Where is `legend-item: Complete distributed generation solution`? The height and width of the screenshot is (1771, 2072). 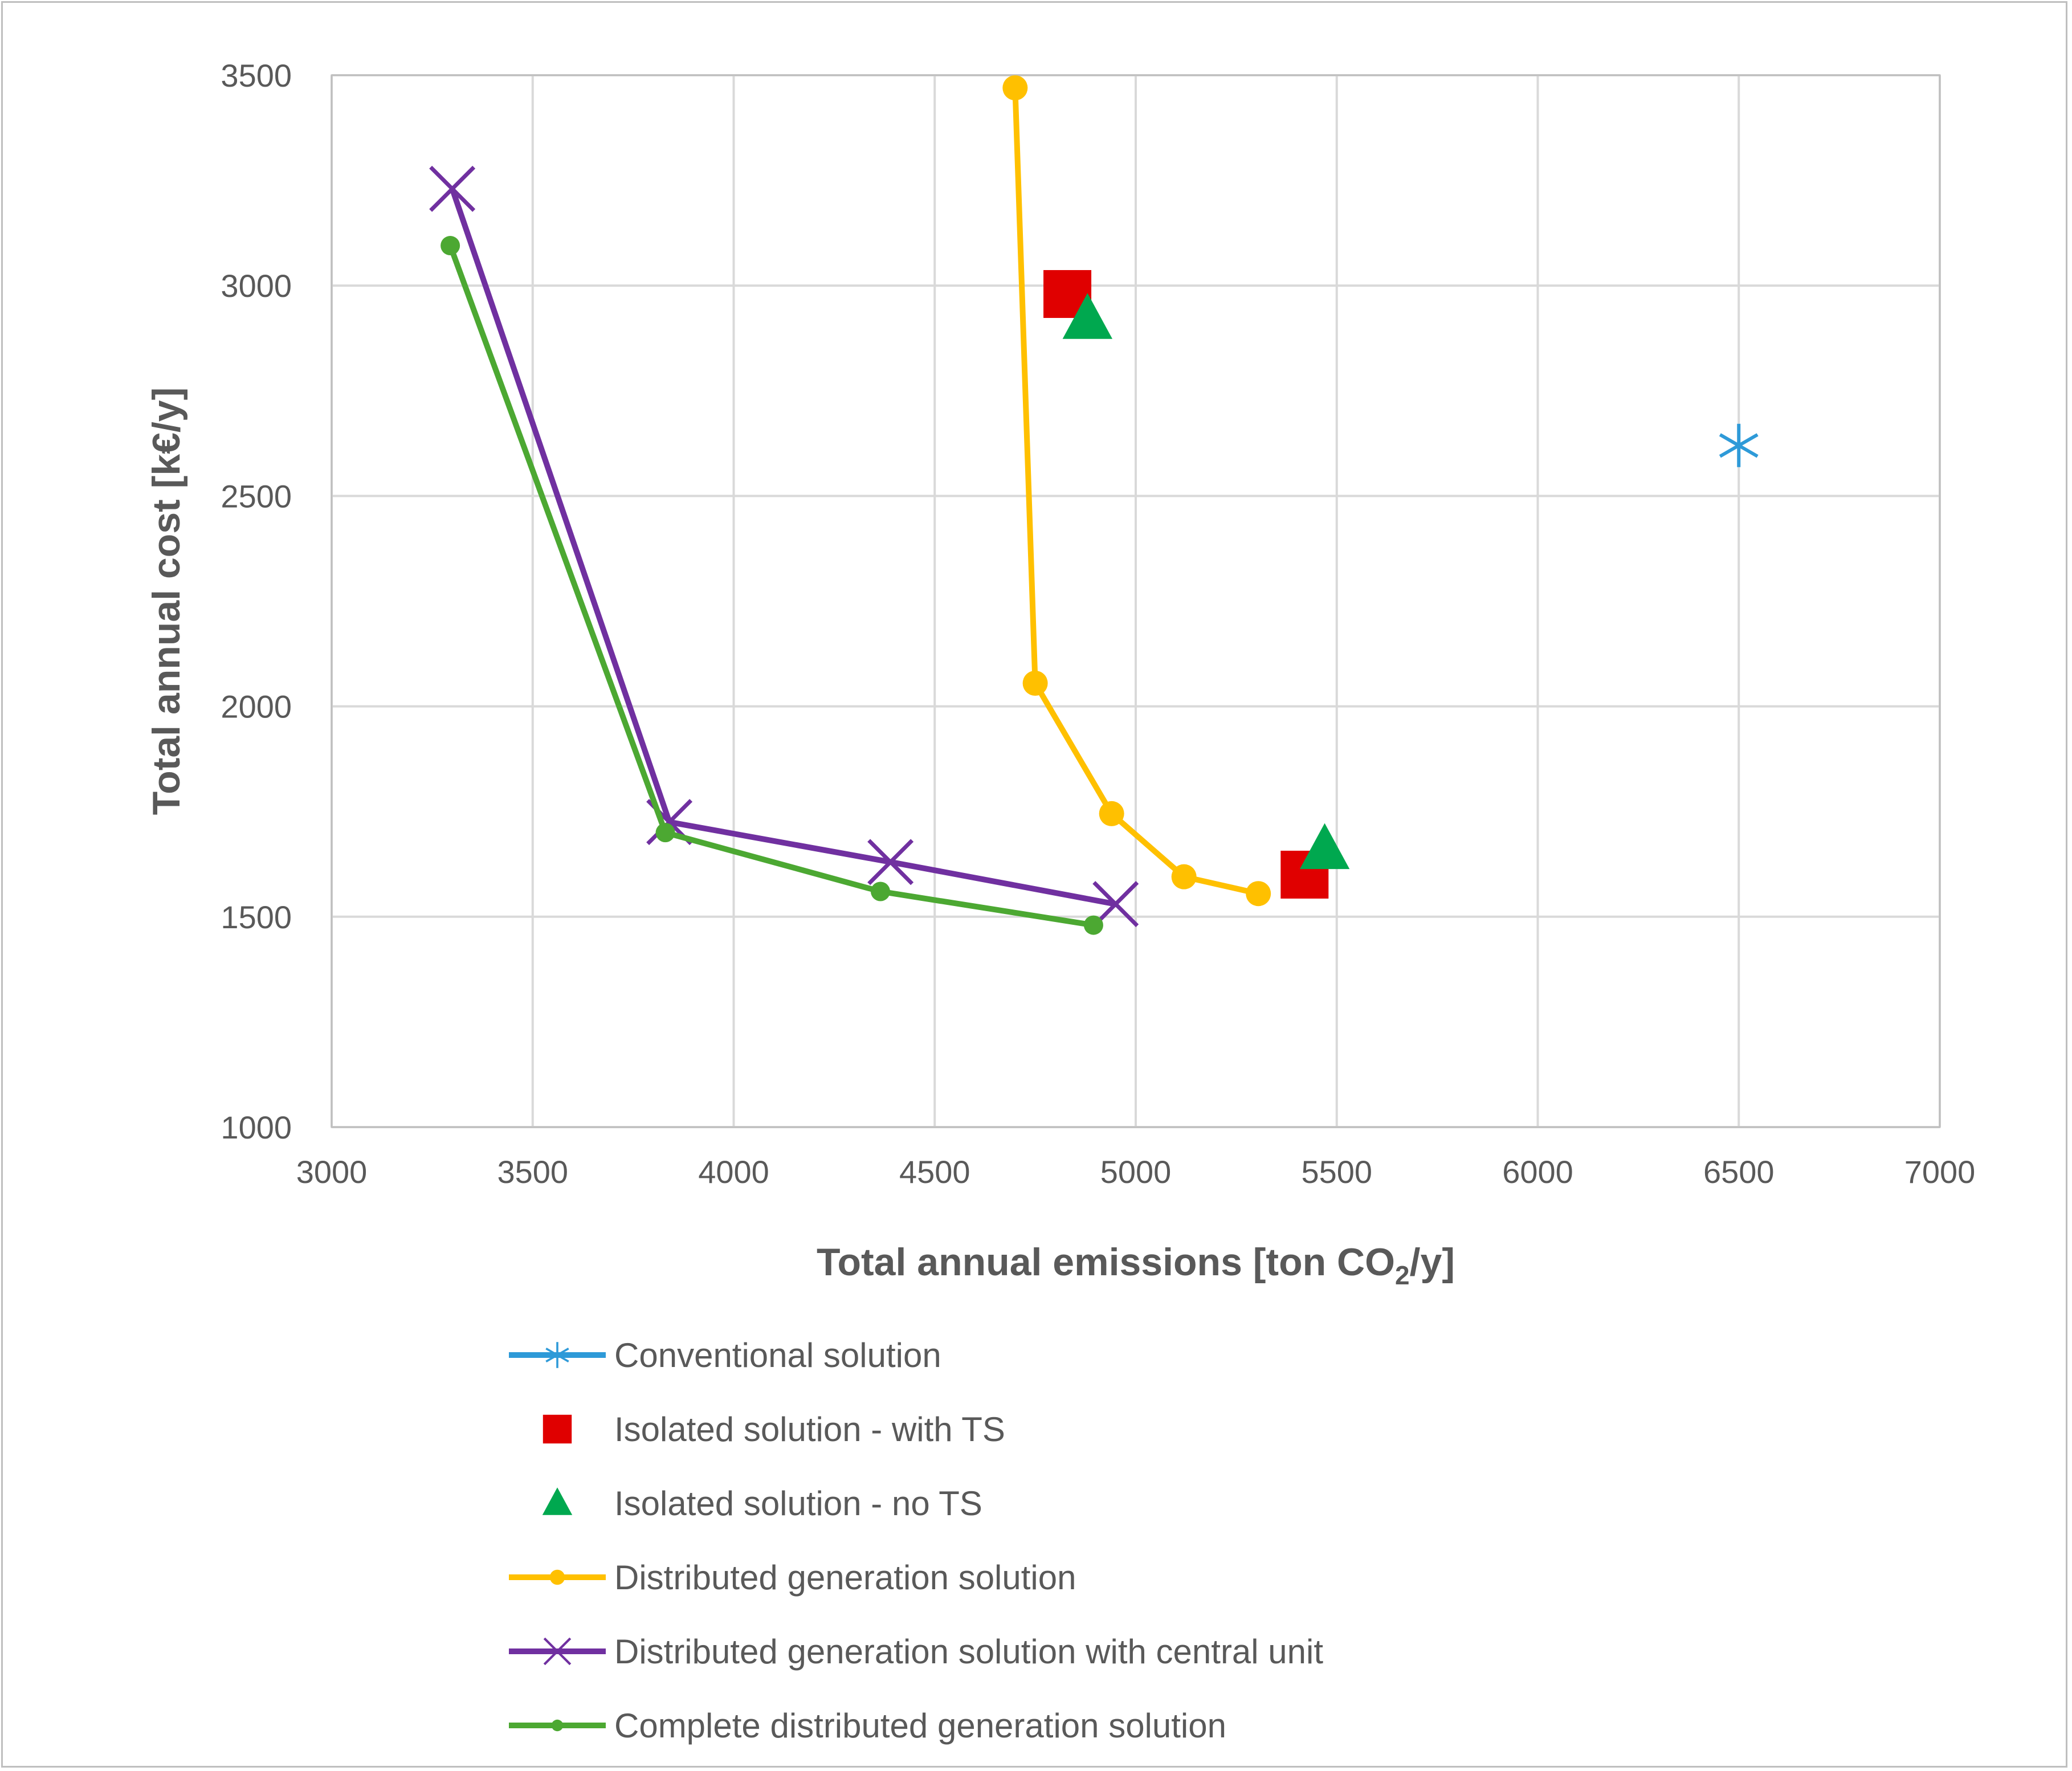 legend-item: Complete distributed generation solution is located at coordinates (868, 1726).